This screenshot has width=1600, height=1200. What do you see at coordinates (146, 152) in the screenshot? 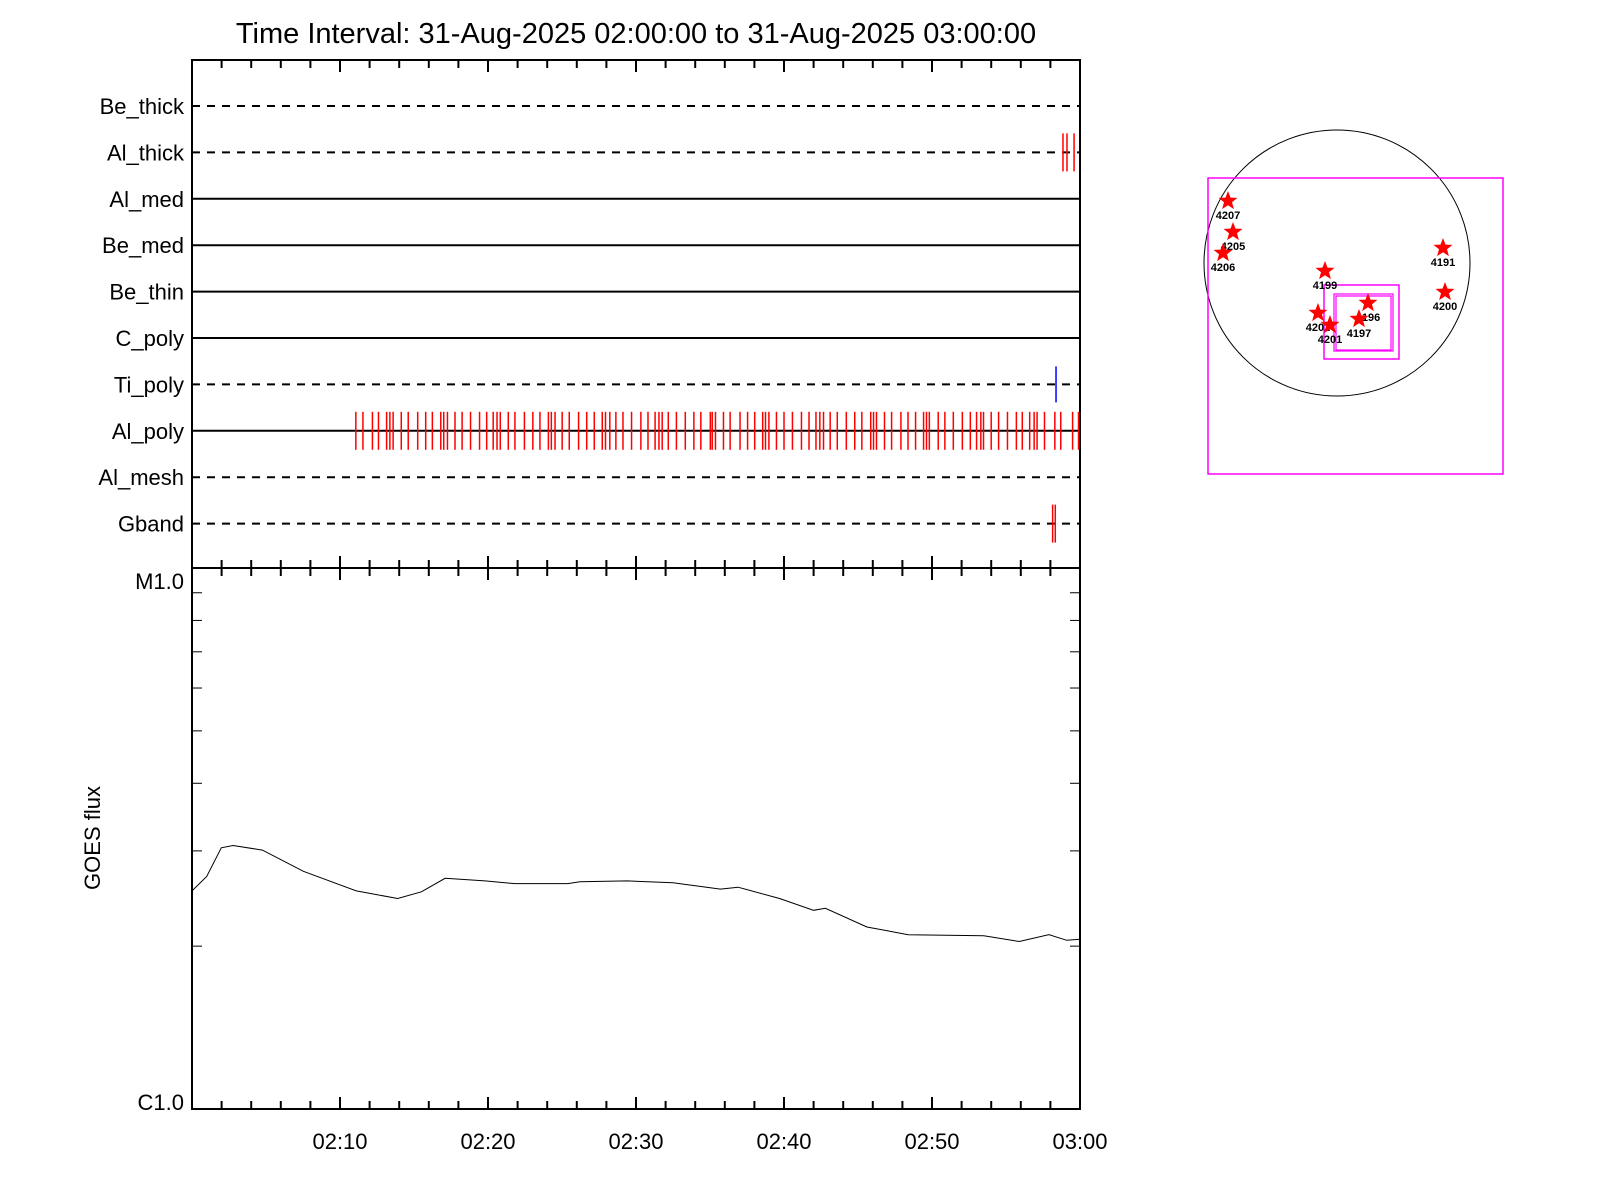
I see `row-label: Al_thick` at bounding box center [146, 152].